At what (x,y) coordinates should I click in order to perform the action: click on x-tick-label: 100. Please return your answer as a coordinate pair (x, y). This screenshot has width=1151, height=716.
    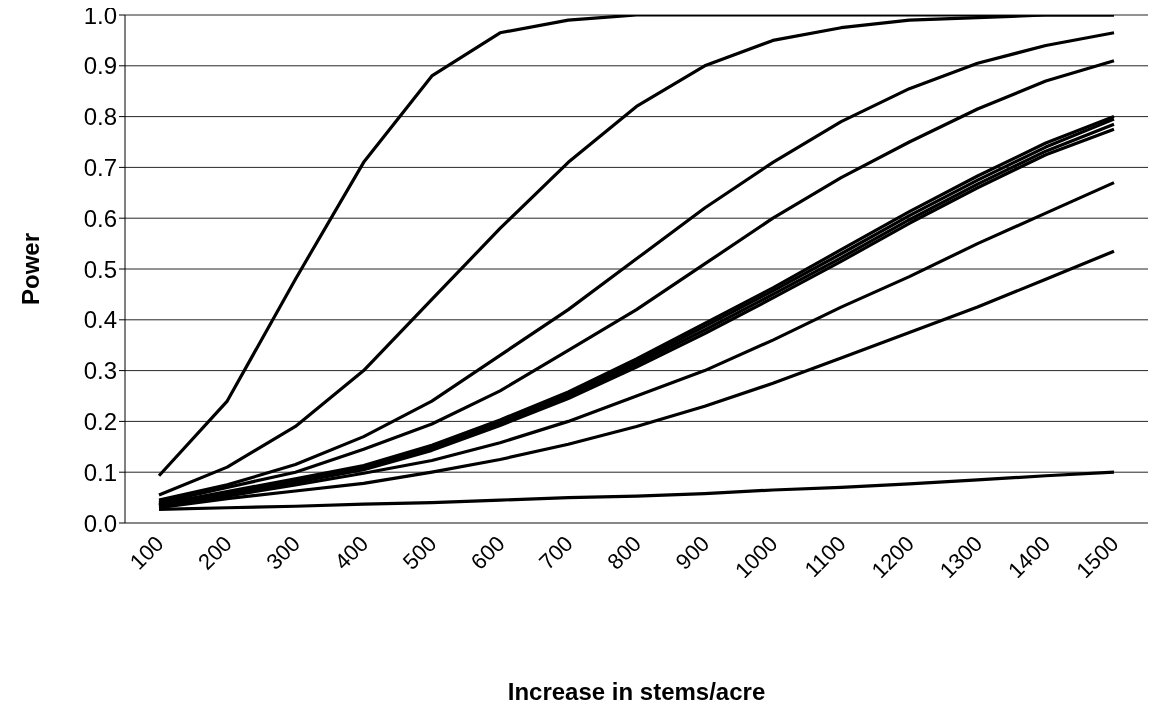
    Looking at the image, I should click on (146, 552).